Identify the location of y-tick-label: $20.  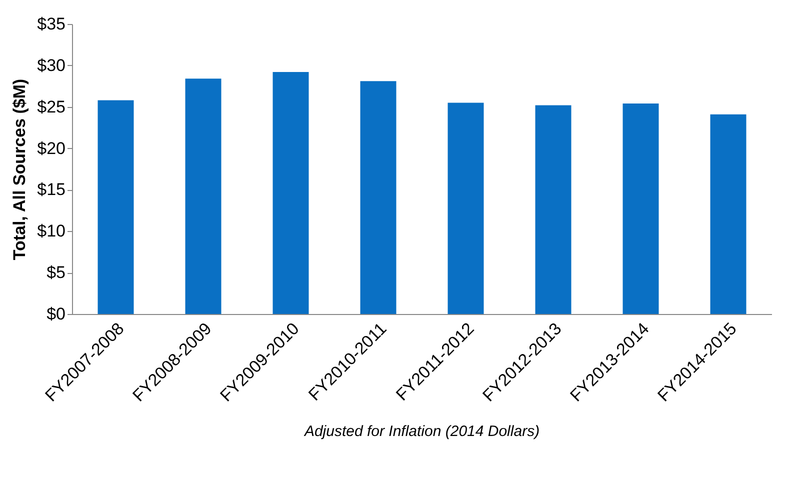
(51, 148).